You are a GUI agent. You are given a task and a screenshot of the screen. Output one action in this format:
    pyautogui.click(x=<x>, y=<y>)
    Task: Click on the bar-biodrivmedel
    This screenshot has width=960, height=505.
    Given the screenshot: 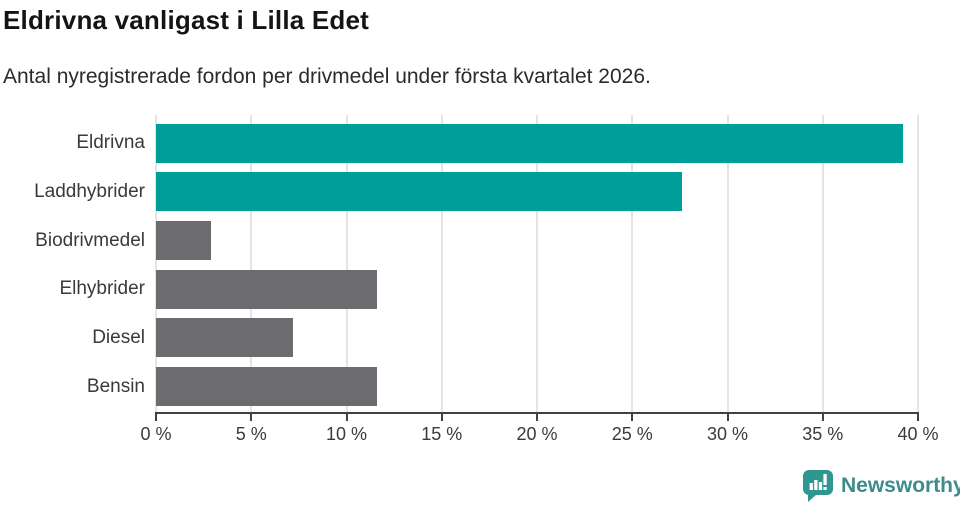 What is the action you would take?
    pyautogui.click(x=184, y=241)
    